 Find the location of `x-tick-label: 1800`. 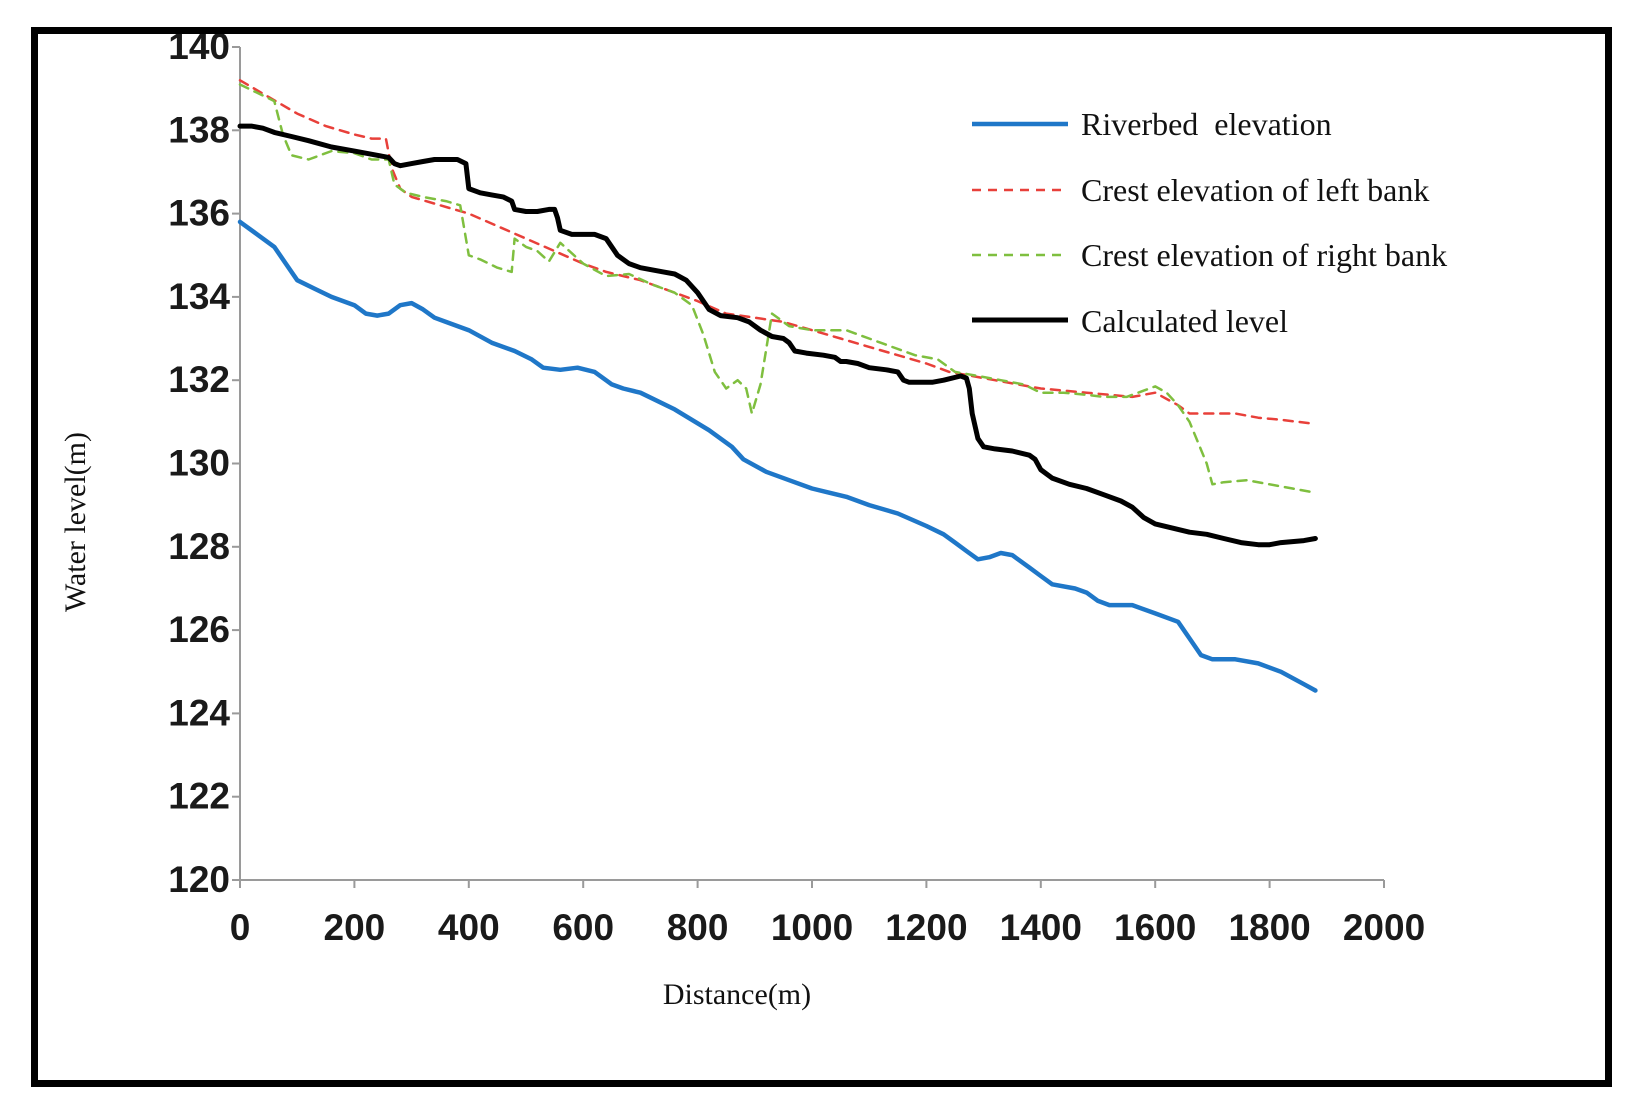

x-tick-label: 1800 is located at coordinates (1269, 927).